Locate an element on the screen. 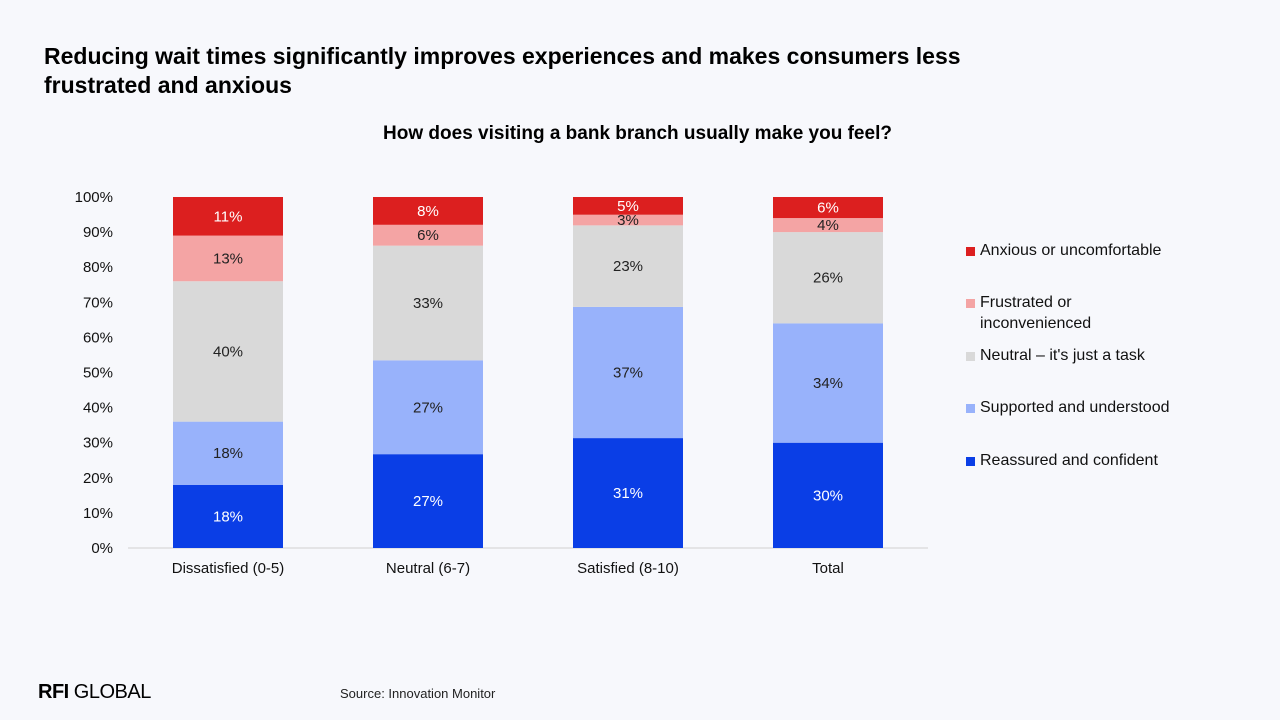 This screenshot has width=1280, height=720. logo-bold-text: RFI is located at coordinates (53, 692).